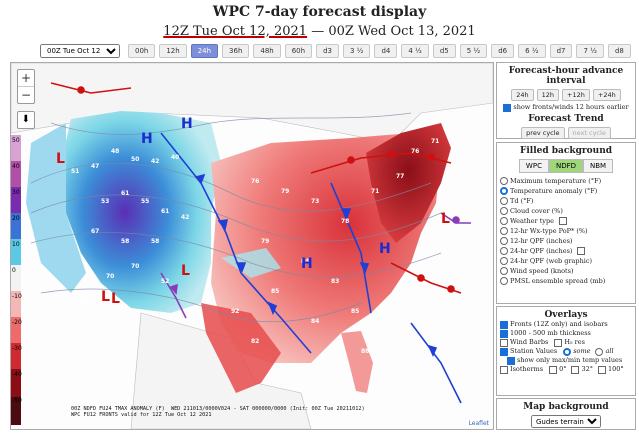 The image size is (639, 434). I want to click on field-option: 24-hr QPF (web graphic), so click(566, 261).